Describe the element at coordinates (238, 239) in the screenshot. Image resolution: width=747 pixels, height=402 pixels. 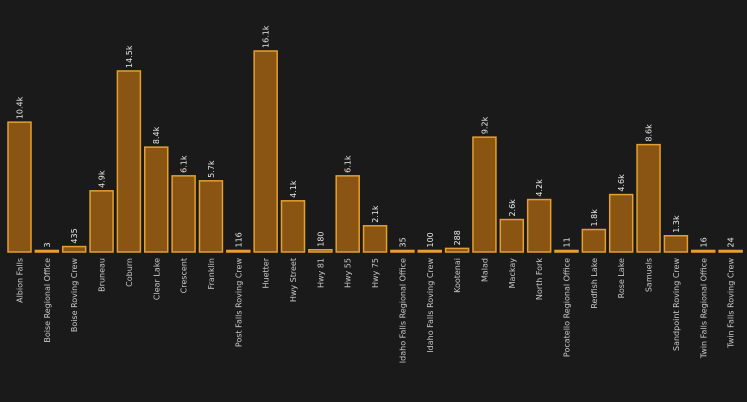
I see `value-label: 116` at that location.